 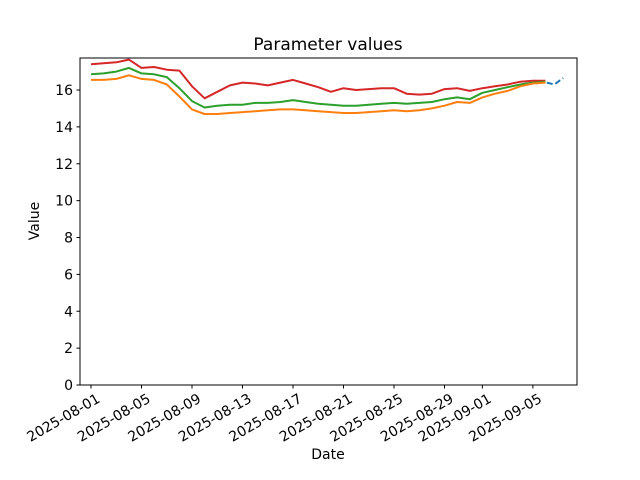 What do you see at coordinates (64, 202) in the screenshot?
I see `y-tick-label: 10` at bounding box center [64, 202].